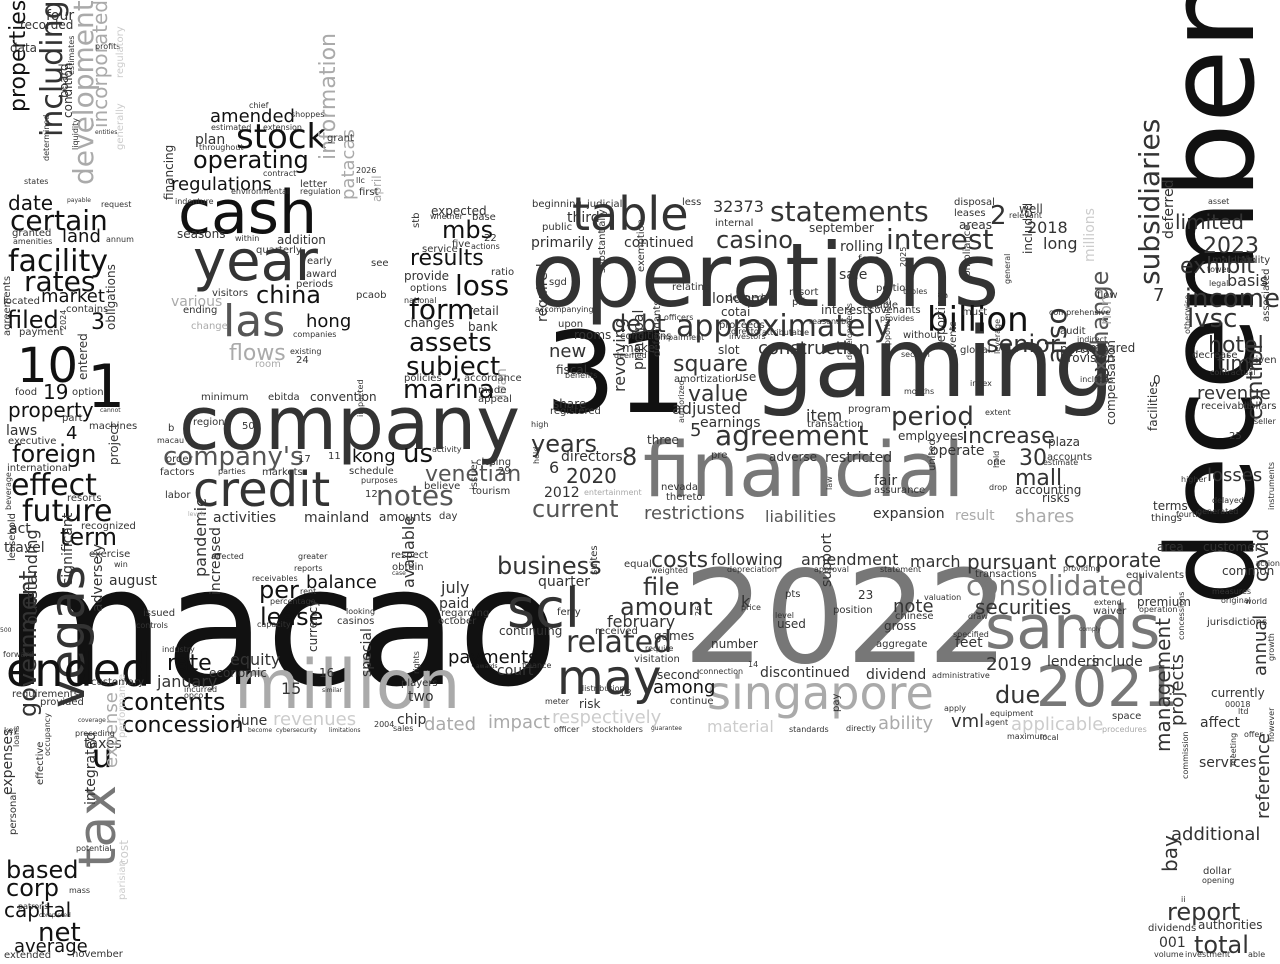 This screenshot has width=1280, height=964. What do you see at coordinates (997, 722) in the screenshot?
I see `word-agent: agent` at bounding box center [997, 722].